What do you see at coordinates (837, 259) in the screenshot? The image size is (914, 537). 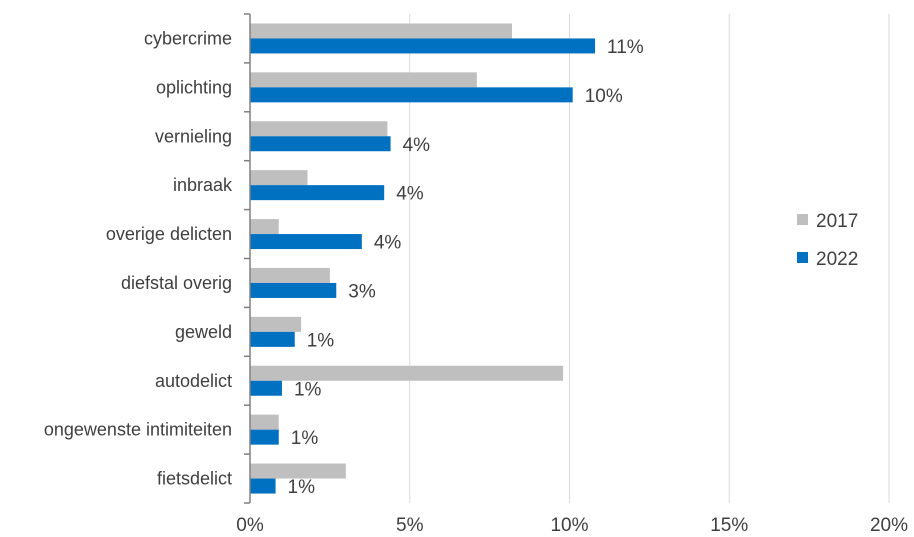 I see `legend-label-2022: 2022` at bounding box center [837, 259].